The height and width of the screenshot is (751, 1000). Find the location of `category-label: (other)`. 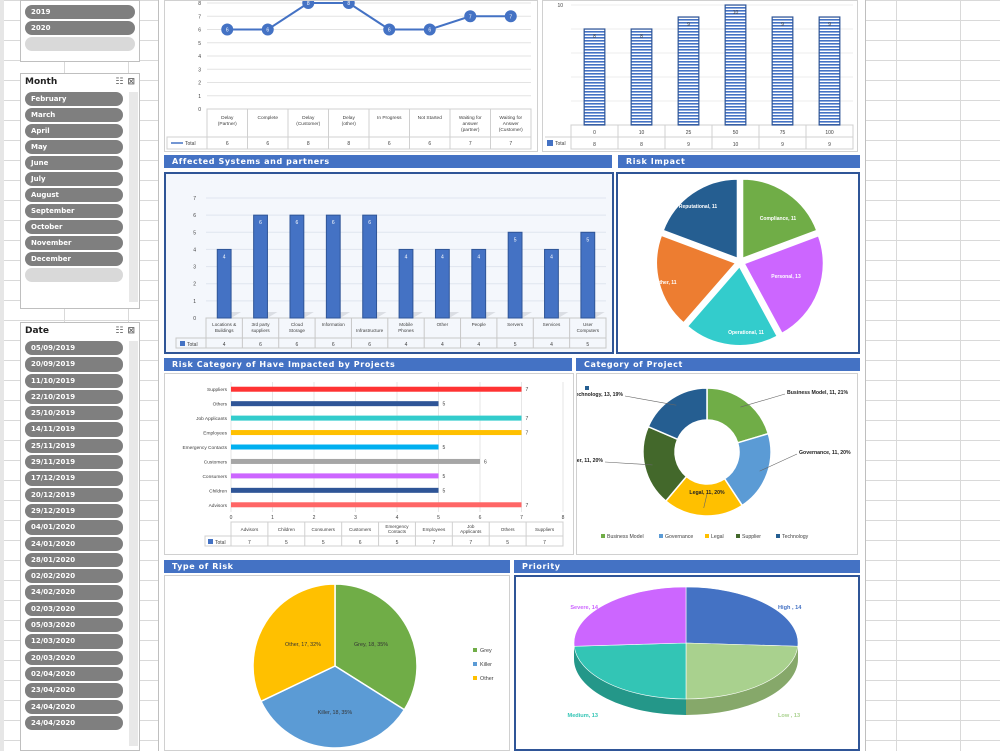

category-label: (other) is located at coordinates (349, 124).